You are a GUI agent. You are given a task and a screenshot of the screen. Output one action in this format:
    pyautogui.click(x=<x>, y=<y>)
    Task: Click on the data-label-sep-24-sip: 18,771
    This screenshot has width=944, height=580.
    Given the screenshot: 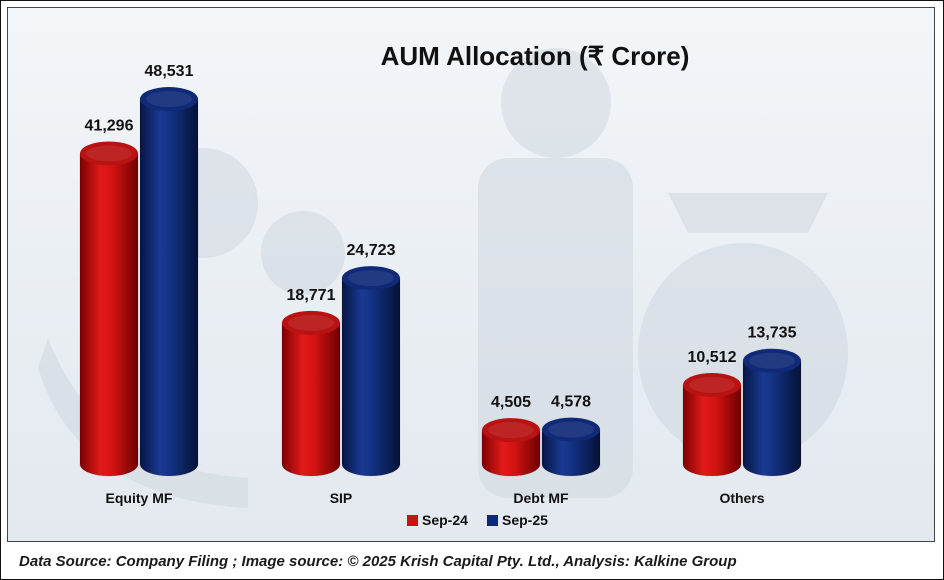 What is the action you would take?
    pyautogui.click(x=311, y=295)
    